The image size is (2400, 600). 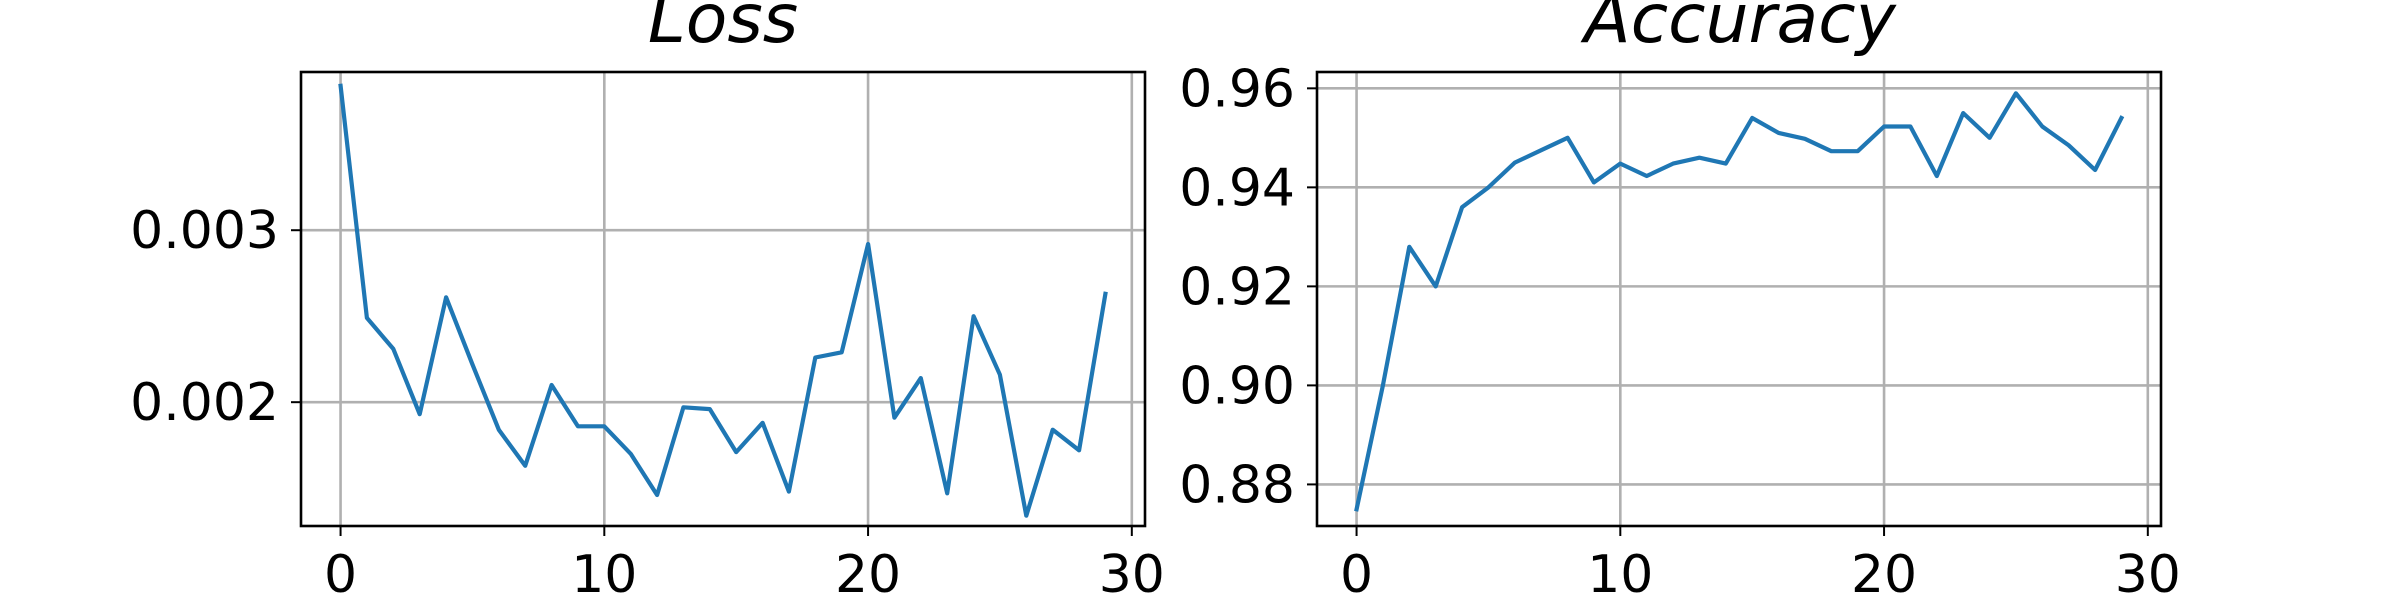 What do you see at coordinates (1237, 287) in the screenshot?
I see `accuracy-y-tick-label: 0.92` at bounding box center [1237, 287].